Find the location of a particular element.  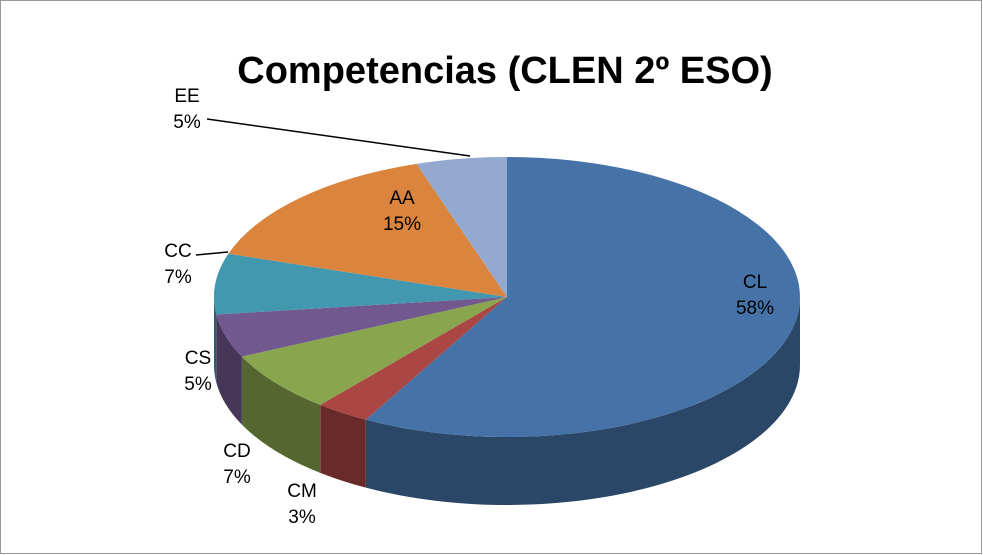

slice-label: CL is located at coordinates (755, 282).